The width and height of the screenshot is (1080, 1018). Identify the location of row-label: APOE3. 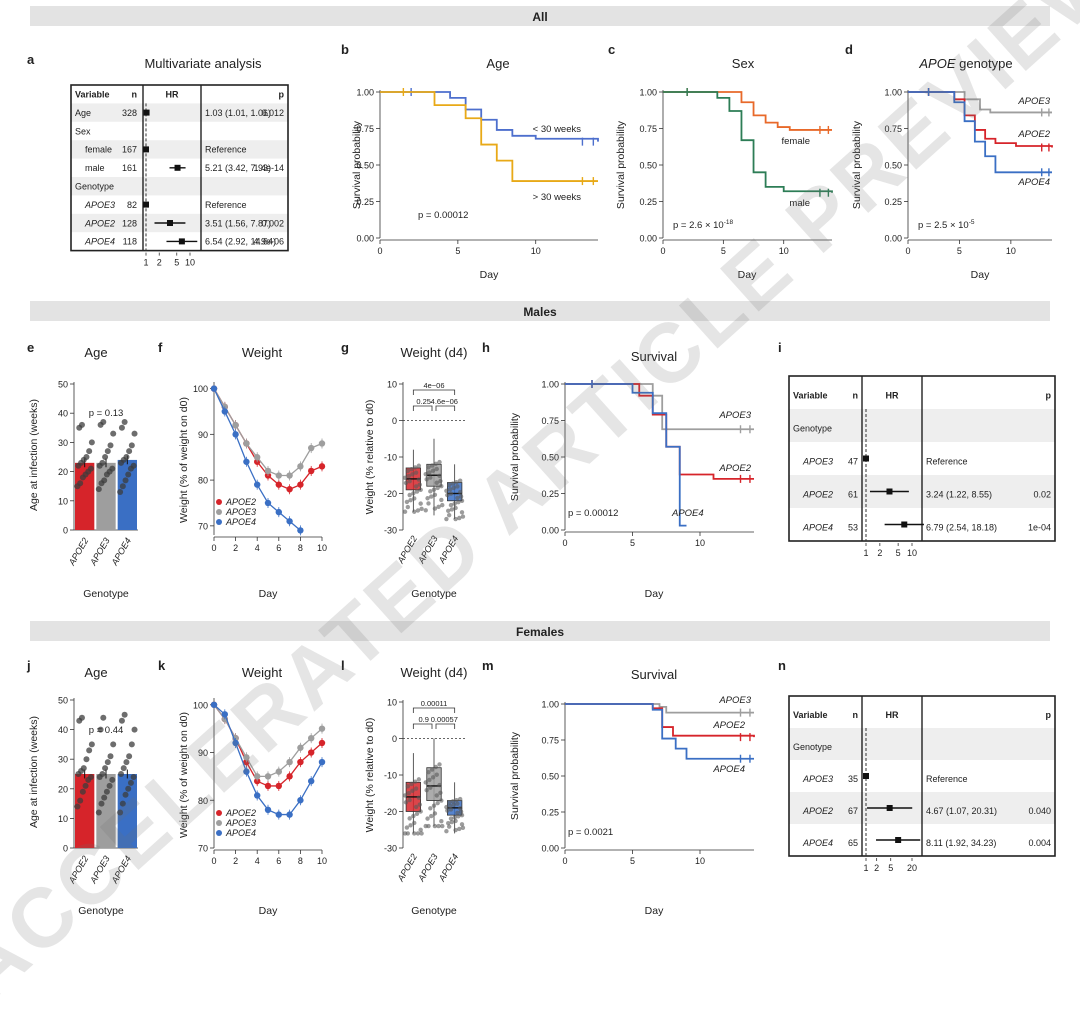
(817, 461).